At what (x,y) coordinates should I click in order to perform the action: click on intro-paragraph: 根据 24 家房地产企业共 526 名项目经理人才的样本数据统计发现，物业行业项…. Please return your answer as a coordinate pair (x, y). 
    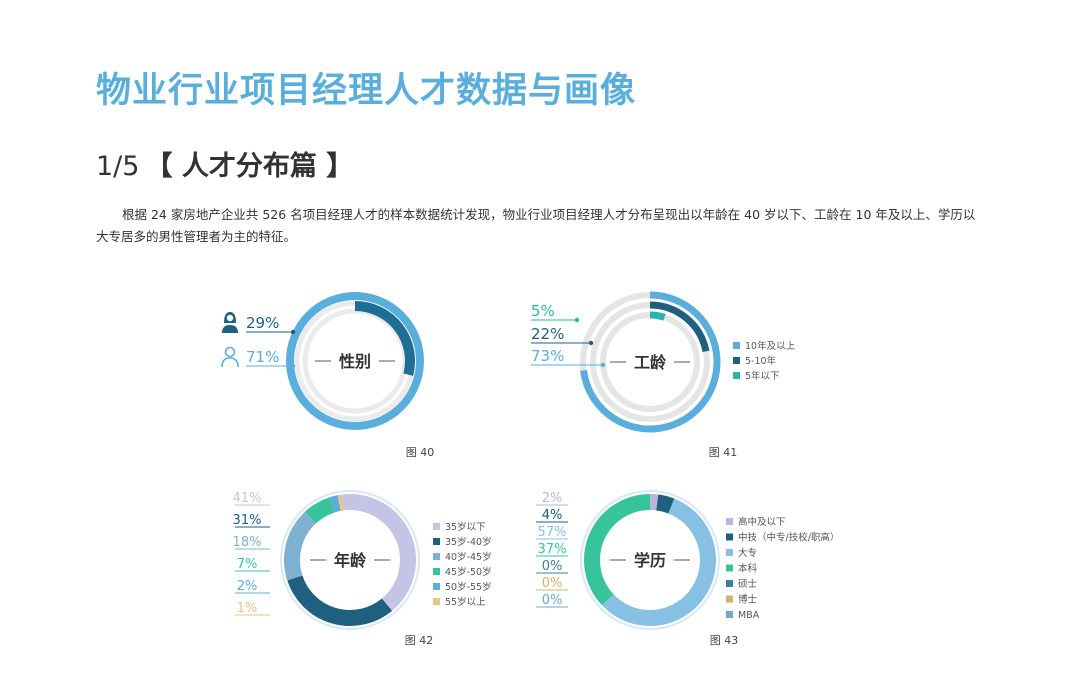
    Looking at the image, I should click on (536, 225).